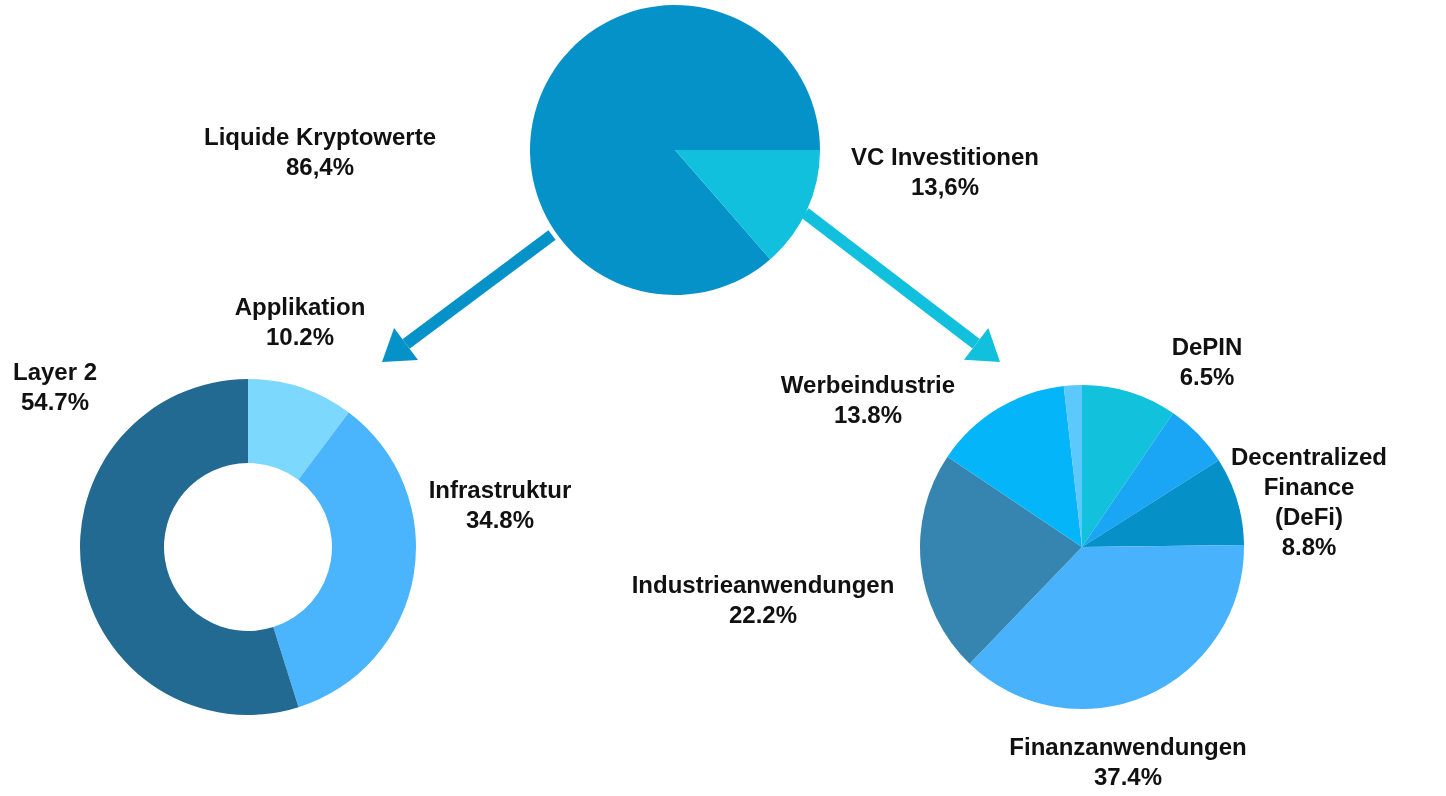  What do you see at coordinates (55, 401) in the screenshot?
I see `data-label: 54.7%` at bounding box center [55, 401].